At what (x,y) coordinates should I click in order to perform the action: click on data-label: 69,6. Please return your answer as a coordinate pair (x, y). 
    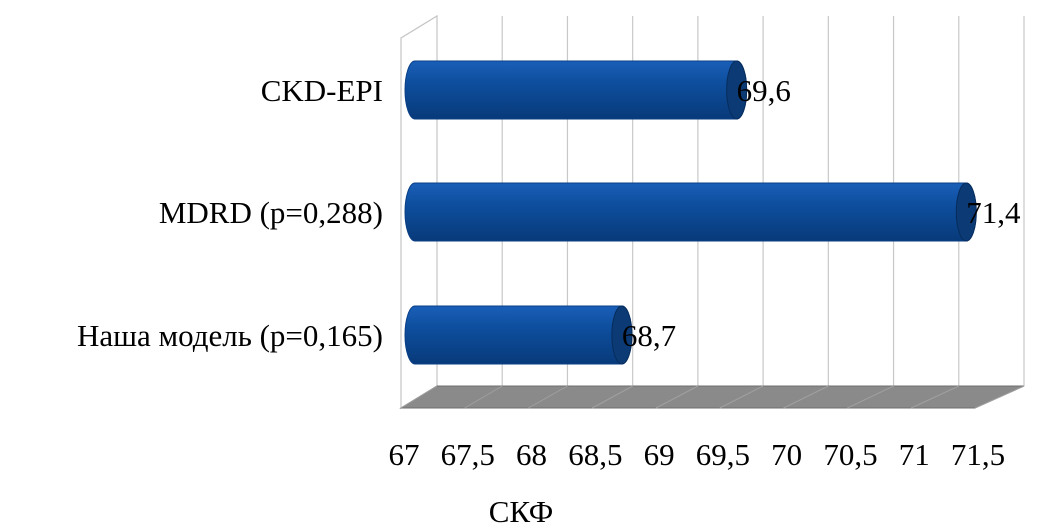
    Looking at the image, I should click on (764, 90).